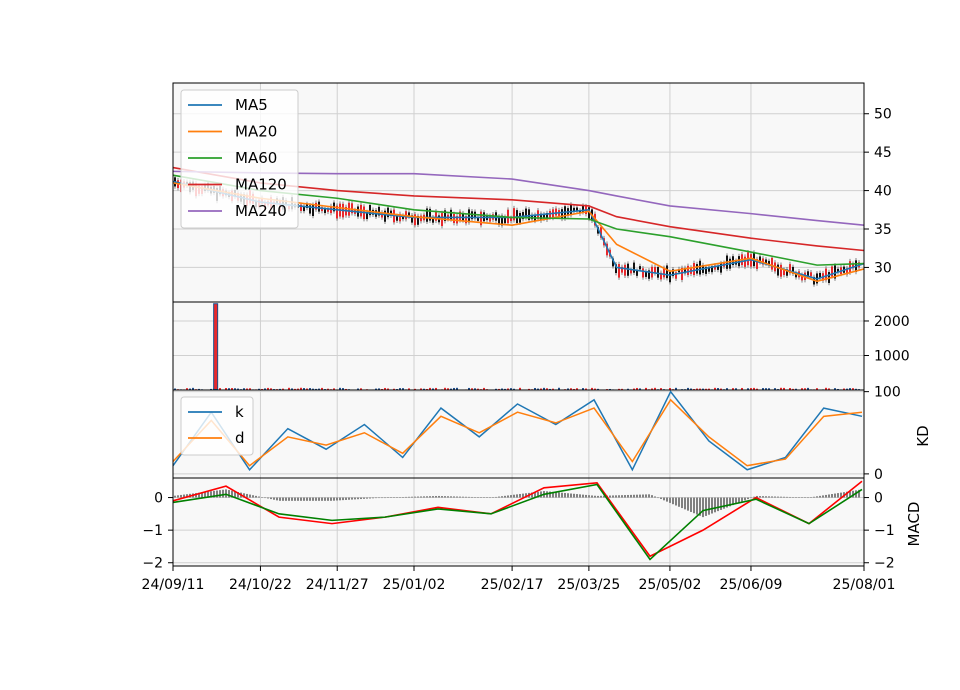 This screenshot has width=960, height=690. Describe the element at coordinates (892, 322) in the screenshot. I see `volume-y-tick-label: 2000` at that location.